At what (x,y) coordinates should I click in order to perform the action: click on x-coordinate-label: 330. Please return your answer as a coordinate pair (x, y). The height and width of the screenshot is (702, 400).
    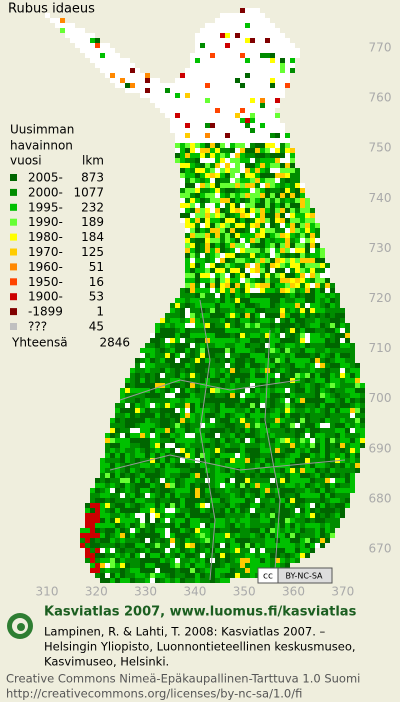
    Looking at the image, I should click on (145, 592).